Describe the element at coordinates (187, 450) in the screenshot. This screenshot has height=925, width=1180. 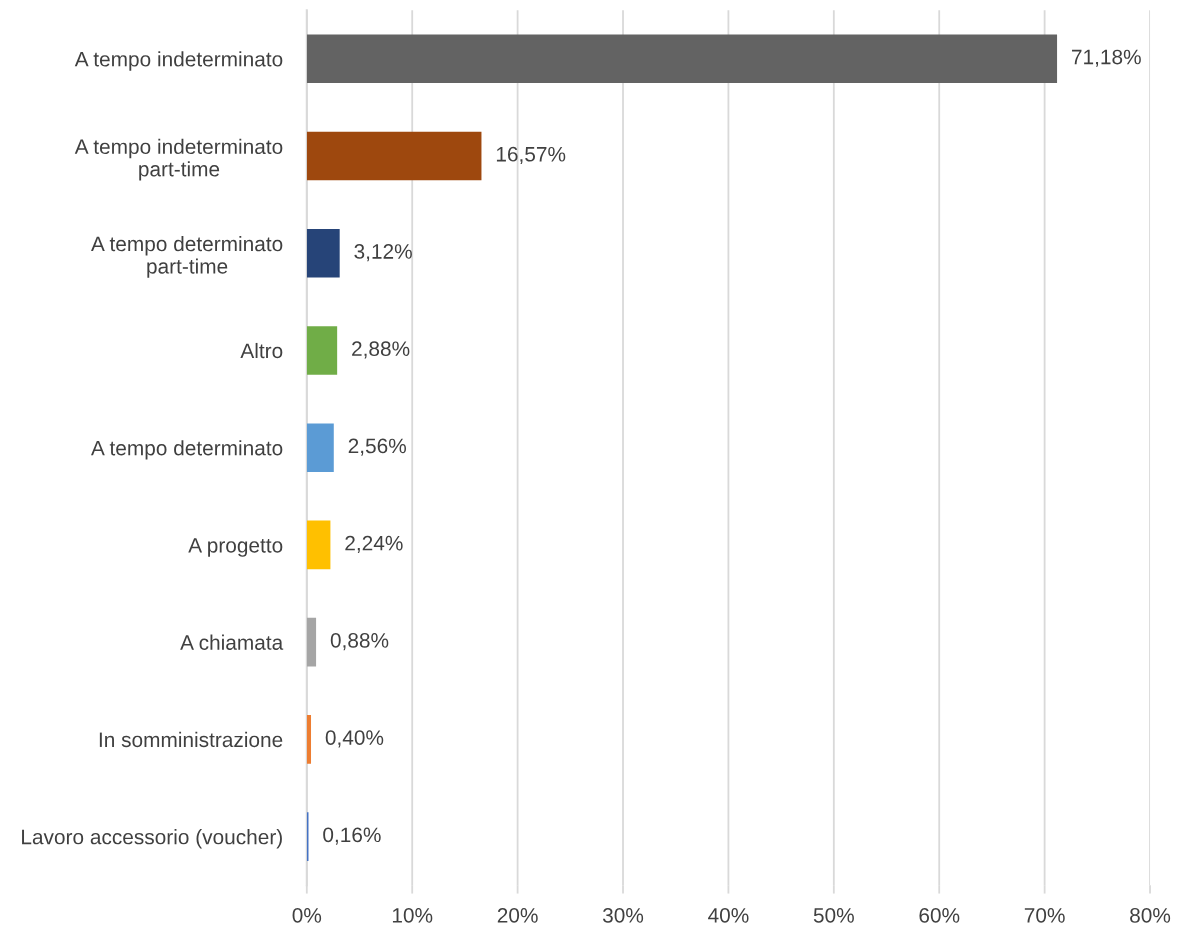
I see `y-tick-label: A tempo determinato` at that location.